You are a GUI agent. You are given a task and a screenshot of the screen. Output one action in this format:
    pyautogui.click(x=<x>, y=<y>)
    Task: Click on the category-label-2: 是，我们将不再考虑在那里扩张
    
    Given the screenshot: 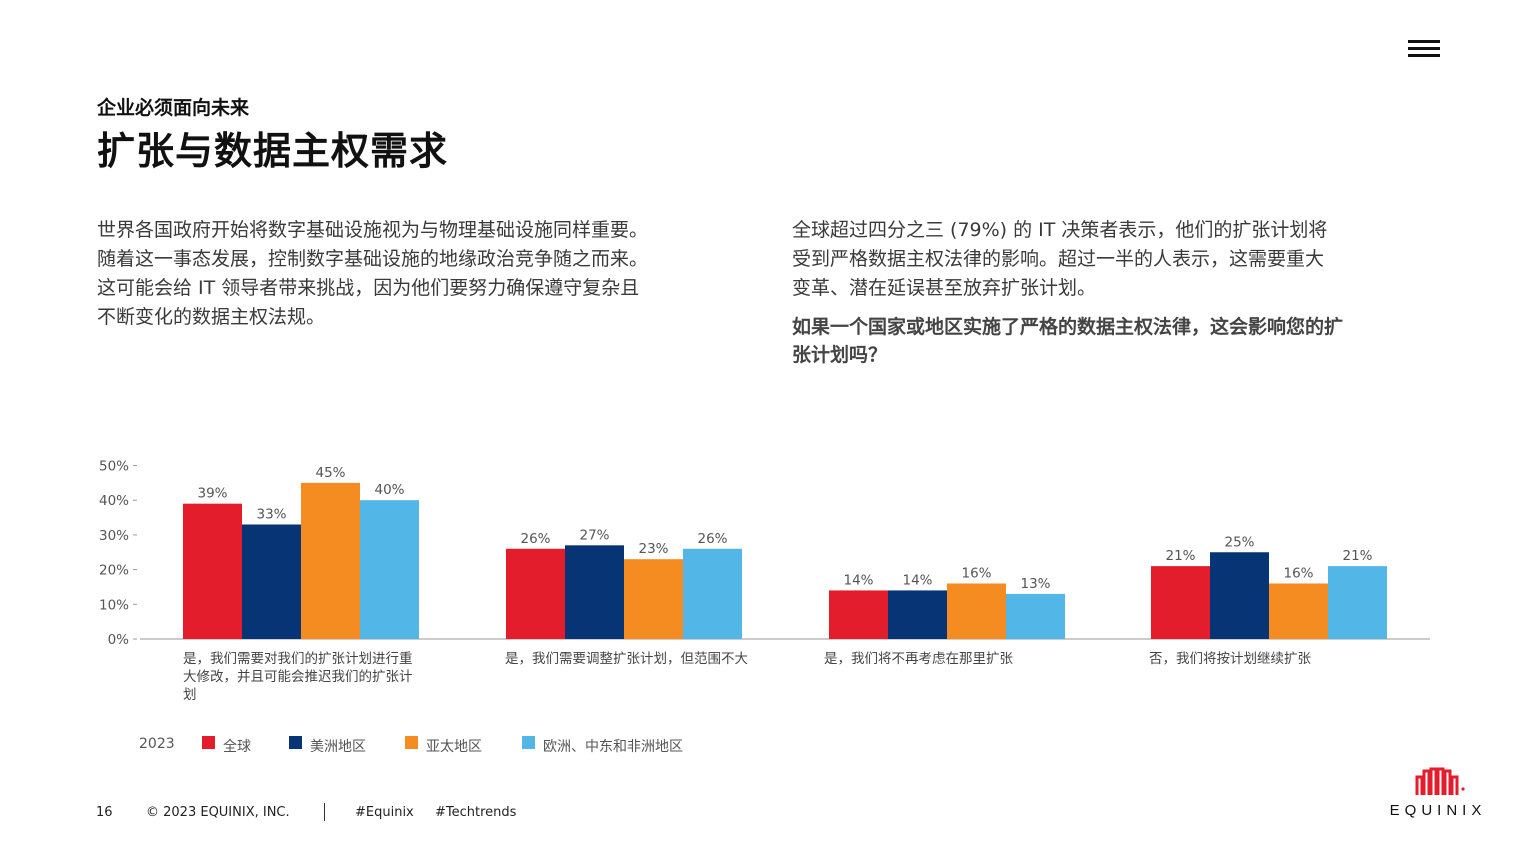 What is the action you would take?
    pyautogui.click(x=918, y=659)
    